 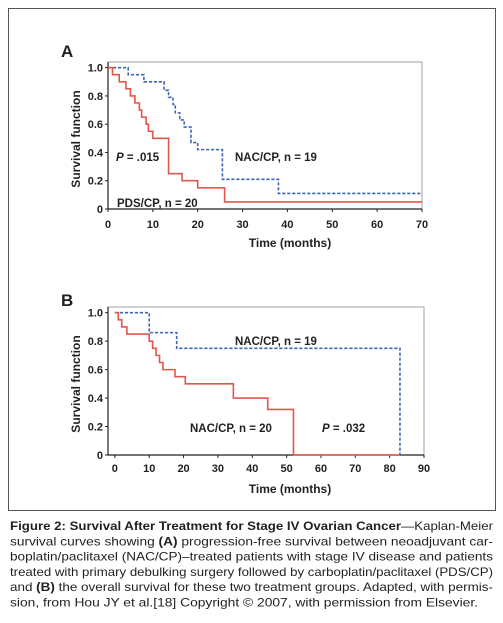 I want to click on panel-a-letter: A, so click(x=67, y=51).